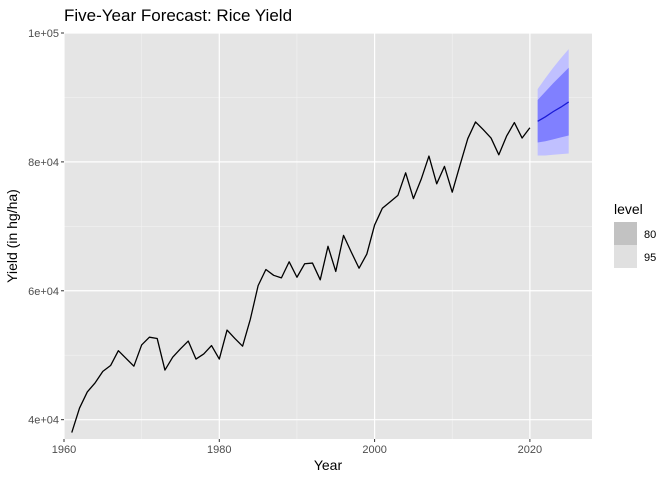 The height and width of the screenshot is (480, 672). What do you see at coordinates (650, 235) in the screenshot?
I see `legend-label-80: 80` at bounding box center [650, 235].